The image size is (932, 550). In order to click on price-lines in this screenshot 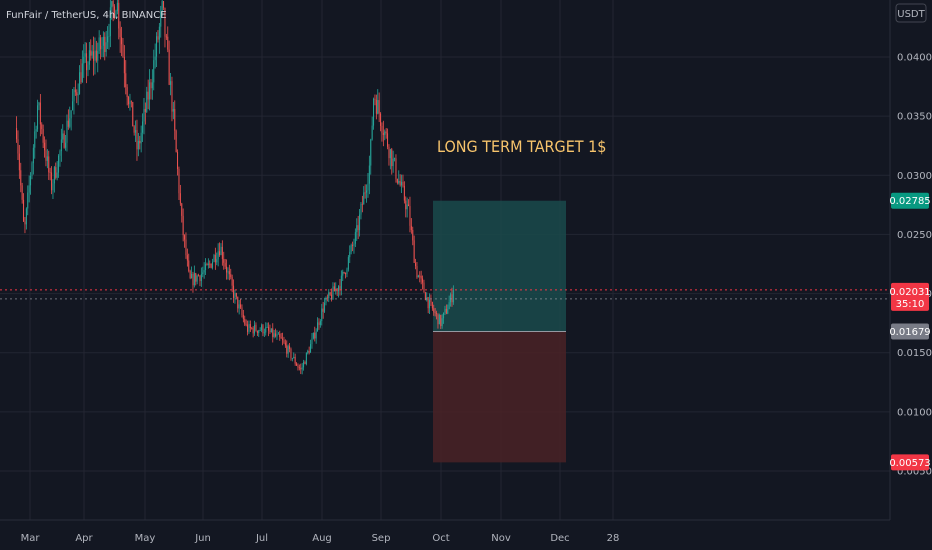, I will do `click(445, 294)`.